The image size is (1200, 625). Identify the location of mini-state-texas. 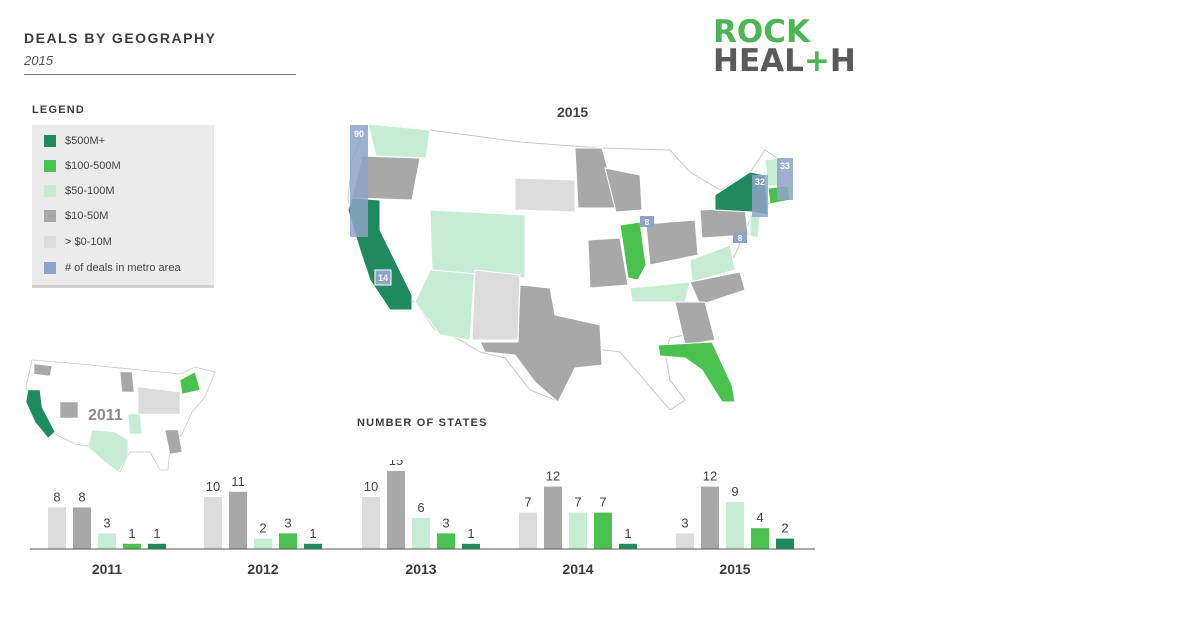
(108, 451).